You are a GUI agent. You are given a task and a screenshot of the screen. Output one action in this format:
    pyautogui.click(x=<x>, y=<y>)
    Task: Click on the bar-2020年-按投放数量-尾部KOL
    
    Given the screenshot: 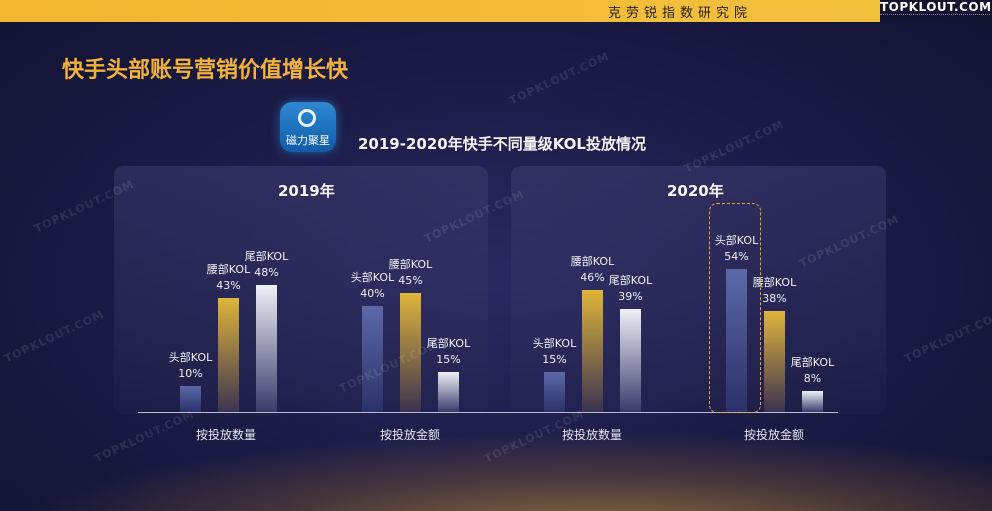 What is the action you would take?
    pyautogui.click(x=630, y=360)
    